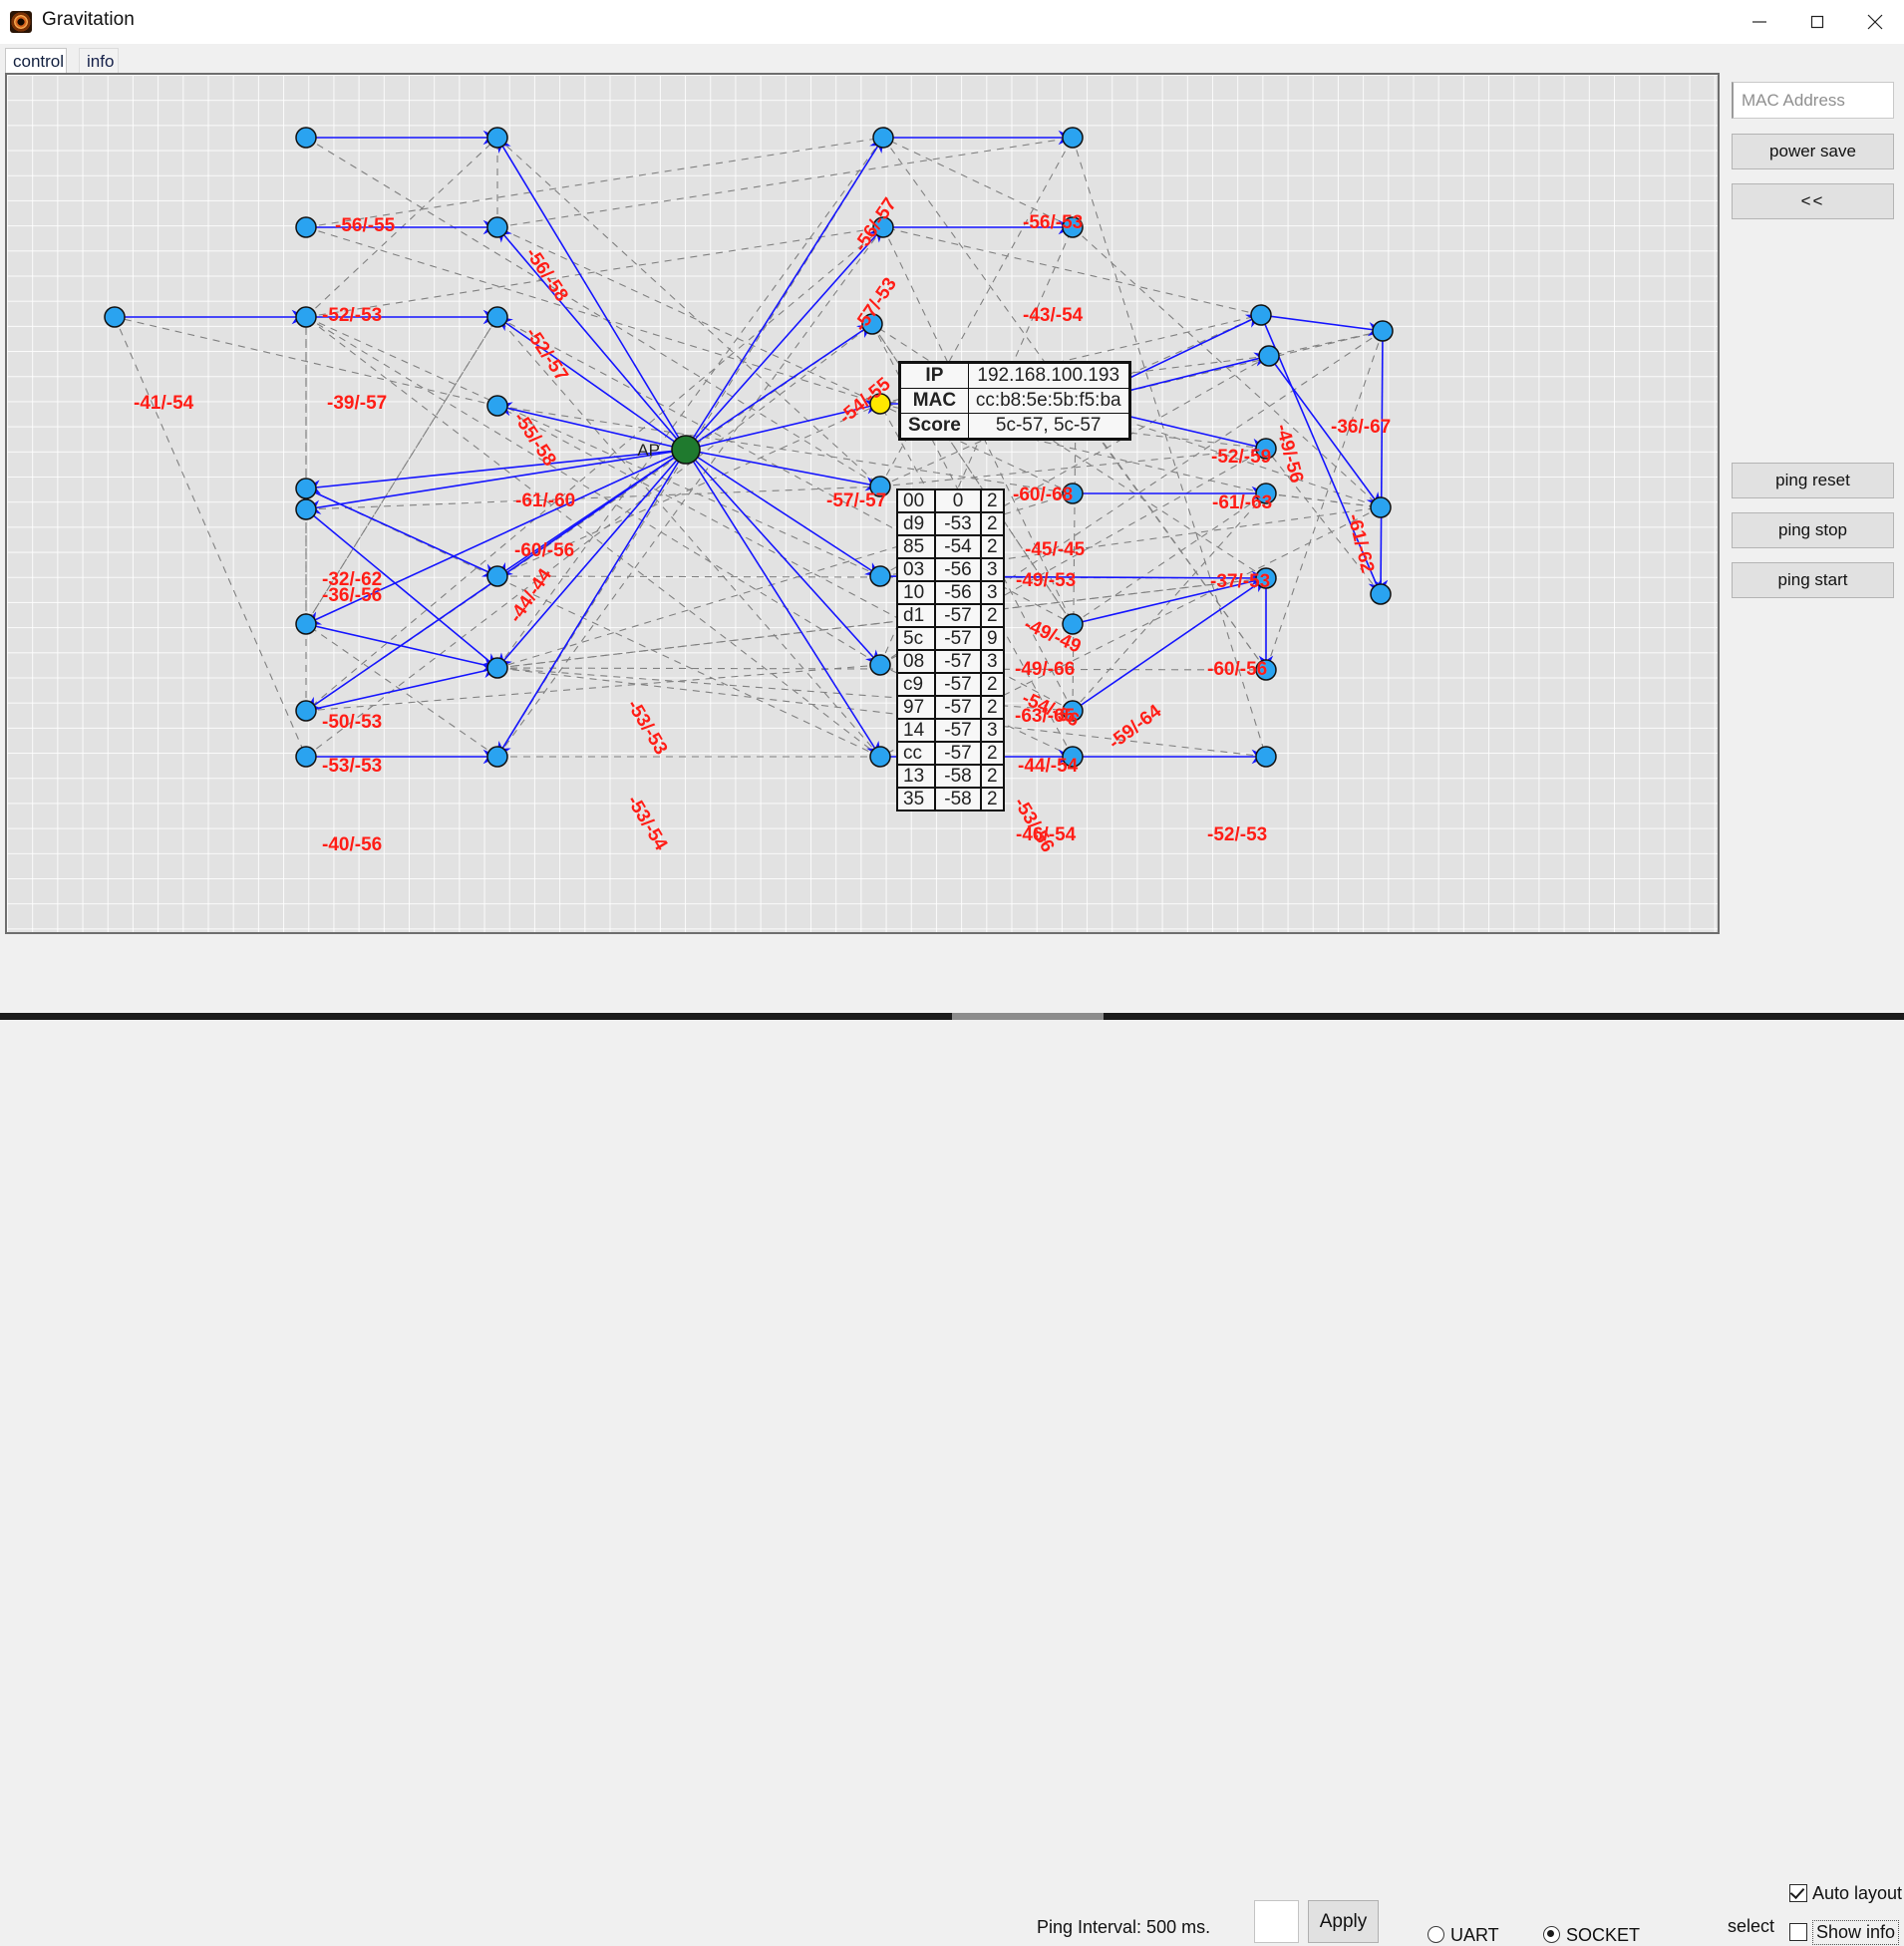  I want to click on minimize-button, so click(1759, 22).